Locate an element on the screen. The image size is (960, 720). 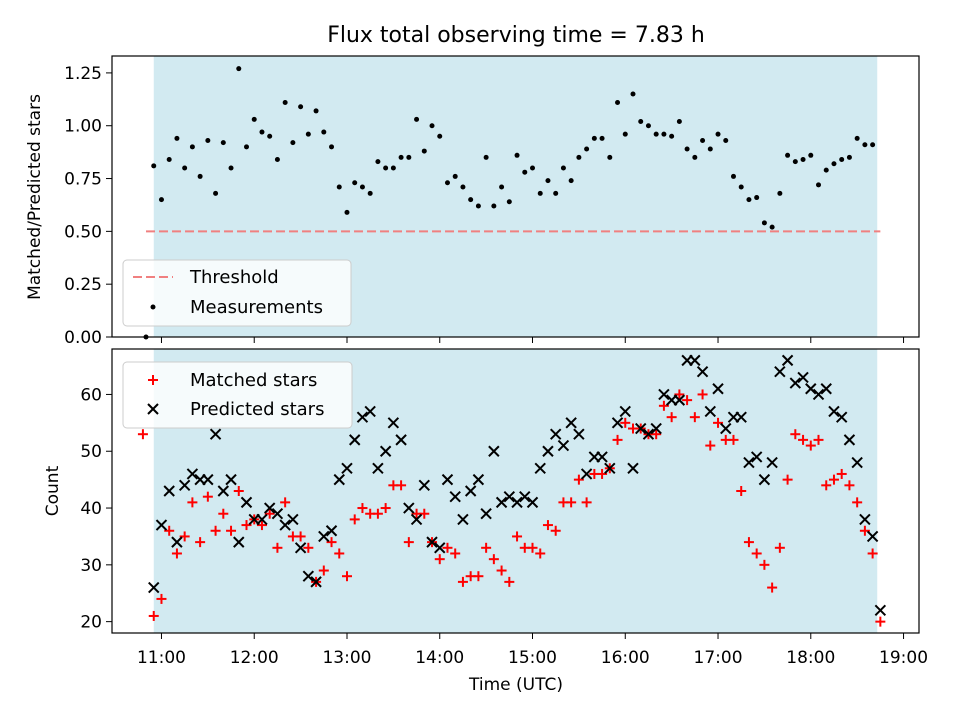
bottom-legend-box is located at coordinates (237, 395).